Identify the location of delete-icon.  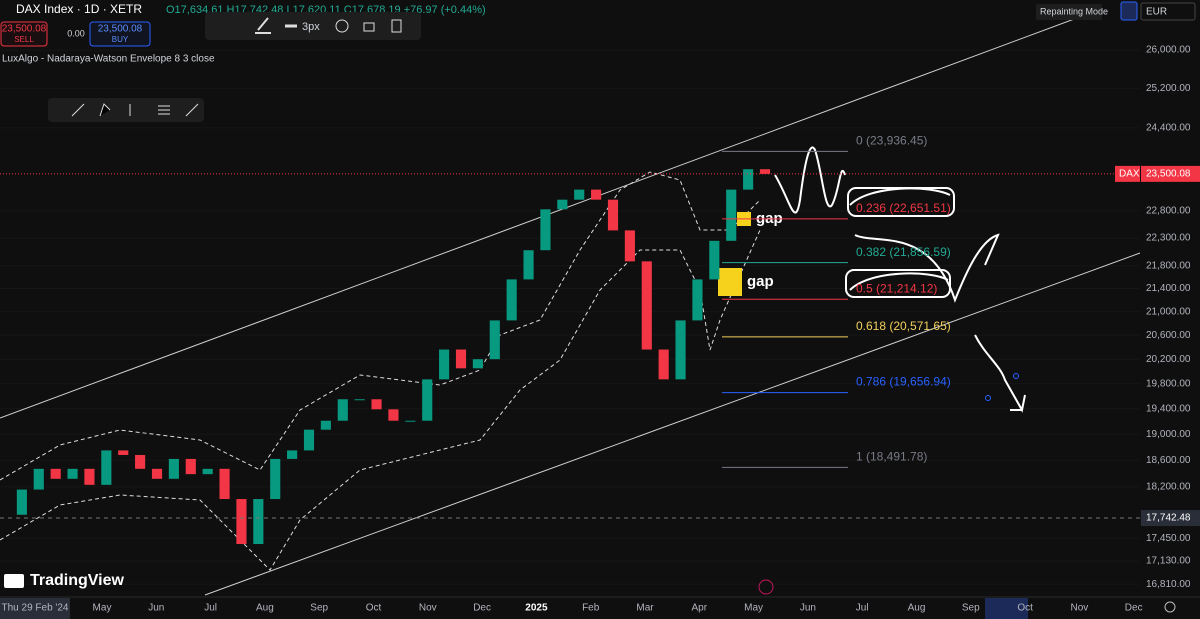
(396, 26).